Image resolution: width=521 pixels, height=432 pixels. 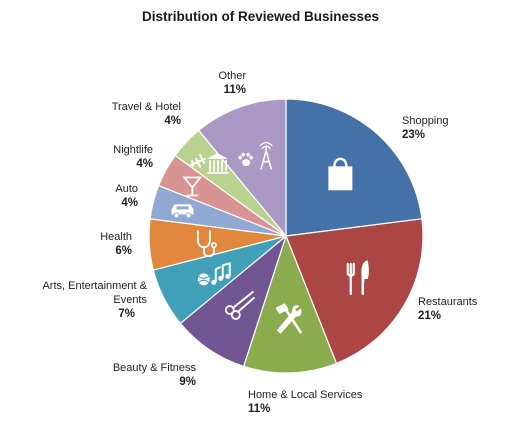 What do you see at coordinates (126, 196) in the screenshot?
I see `slice-label: Auto 4%` at bounding box center [126, 196].